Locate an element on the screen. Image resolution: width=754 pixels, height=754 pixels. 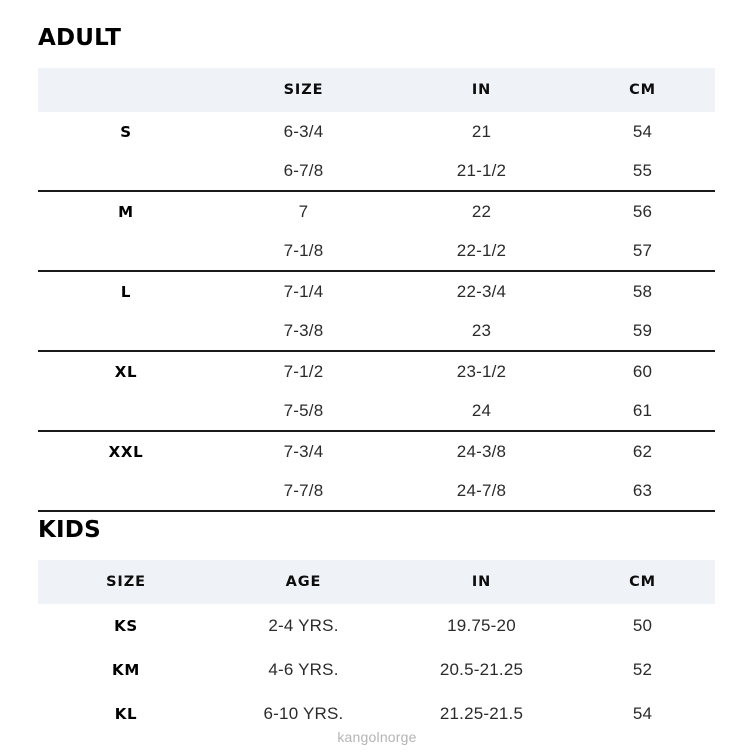
adult-cell-in: 23 is located at coordinates (481, 330).